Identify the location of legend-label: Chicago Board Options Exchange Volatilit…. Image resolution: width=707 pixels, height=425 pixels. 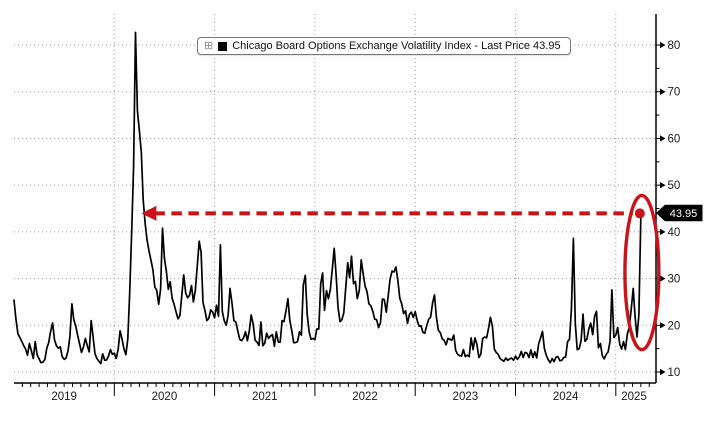
(396, 46).